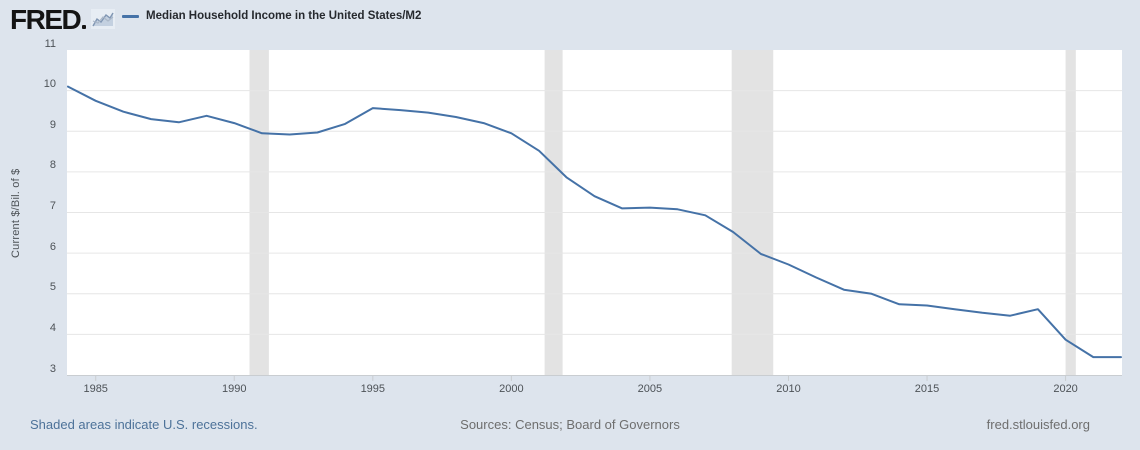 Image resolution: width=1140 pixels, height=450 pixels. I want to click on x-axis-tick-label: 2010, so click(788, 389).